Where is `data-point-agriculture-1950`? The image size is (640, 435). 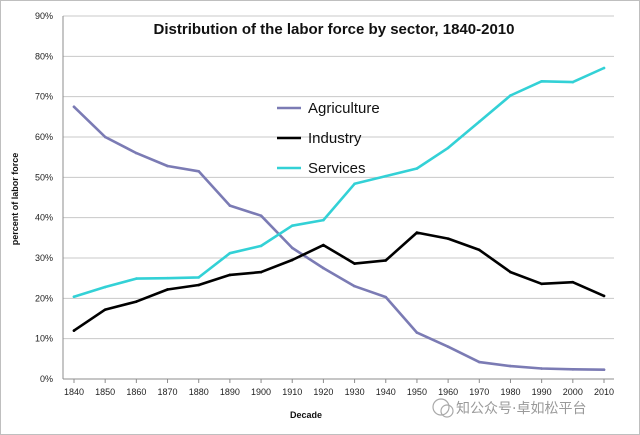
data-point-agriculture-1950 is located at coordinates (417, 332).